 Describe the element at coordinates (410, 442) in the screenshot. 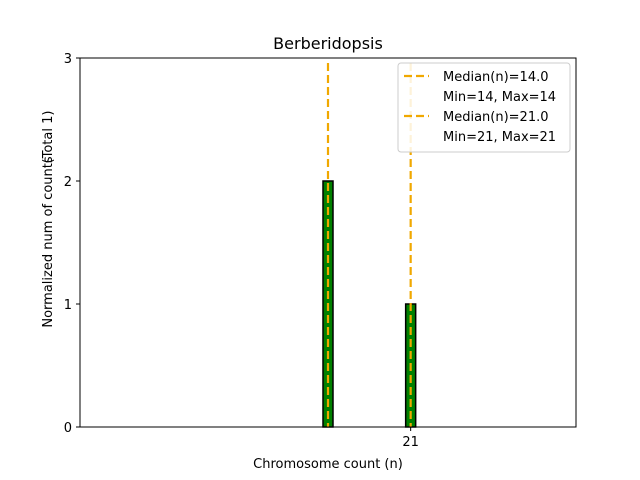

I see `x-tick-label-0: 21` at that location.